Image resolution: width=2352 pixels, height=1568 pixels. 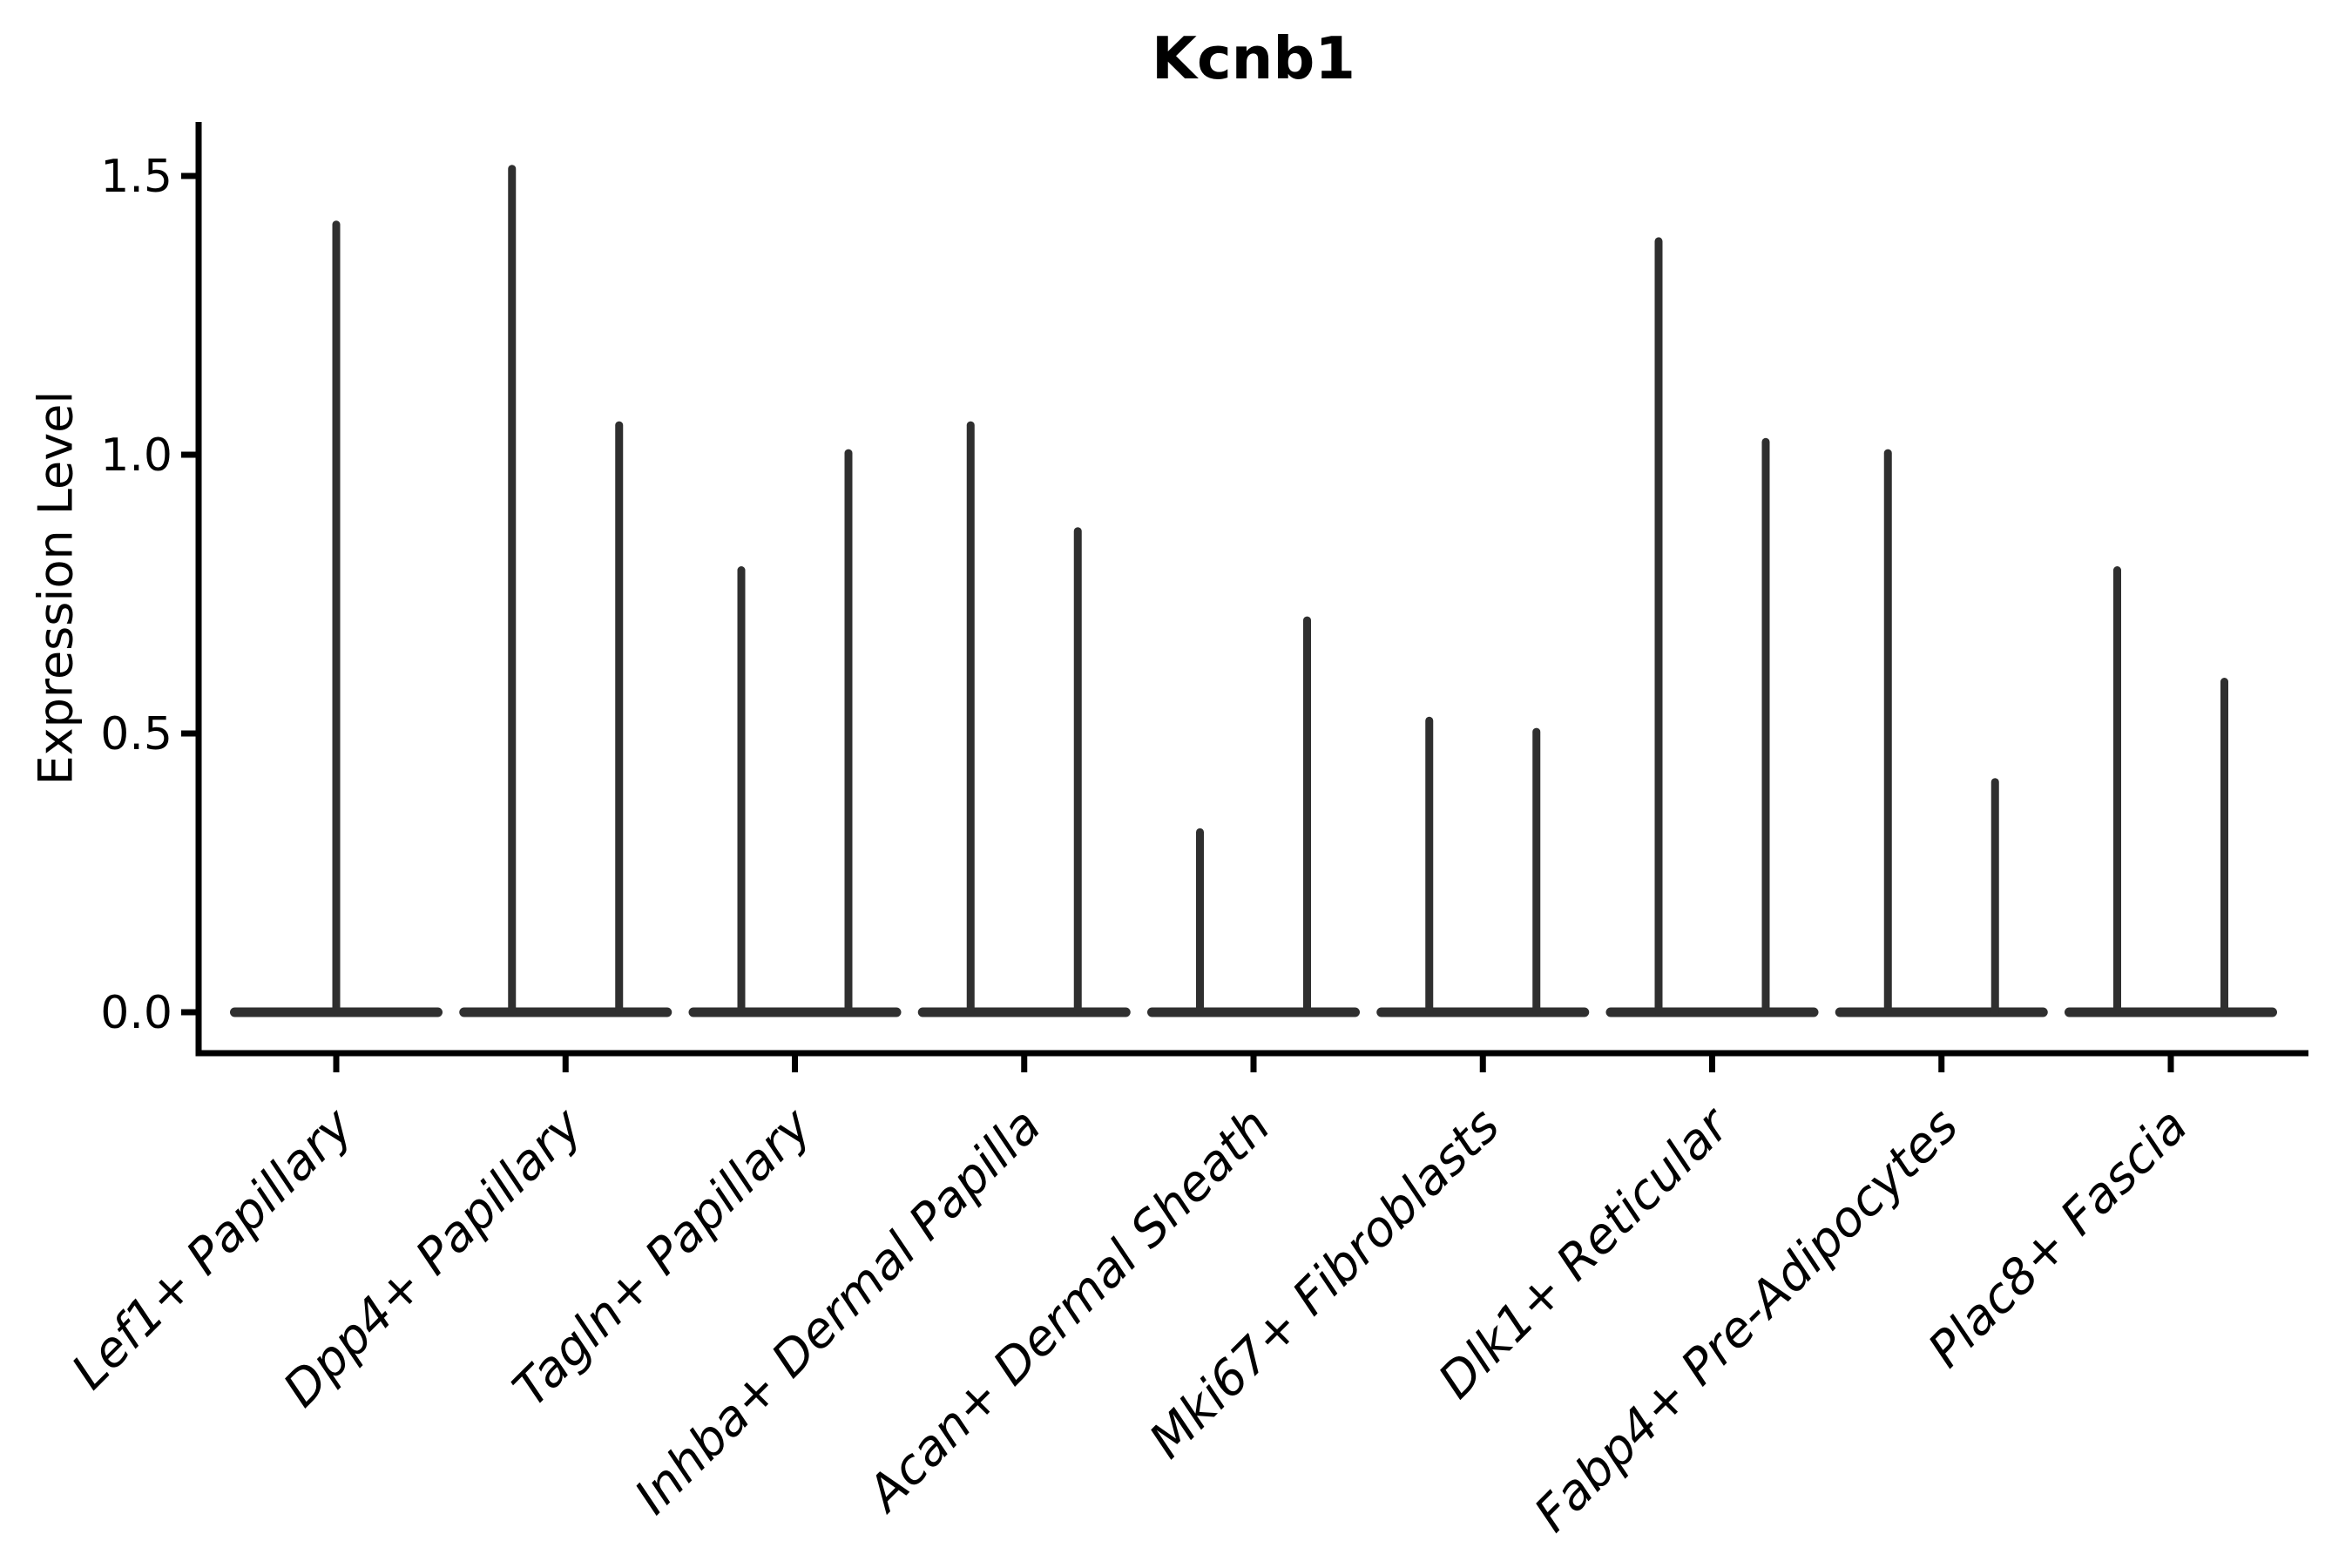 What do you see at coordinates (1253, 58) in the screenshot?
I see `chart-title: Kcnb1` at bounding box center [1253, 58].